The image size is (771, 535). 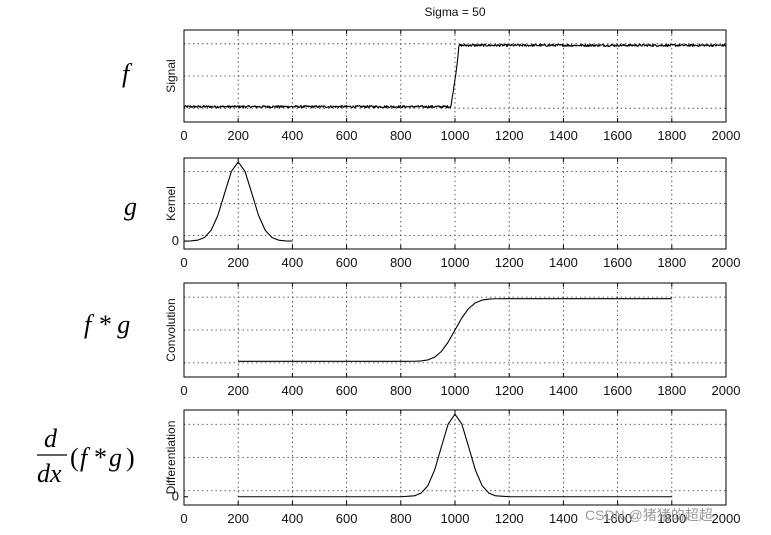 I want to click on math-label-g: g, so click(x=130, y=206).